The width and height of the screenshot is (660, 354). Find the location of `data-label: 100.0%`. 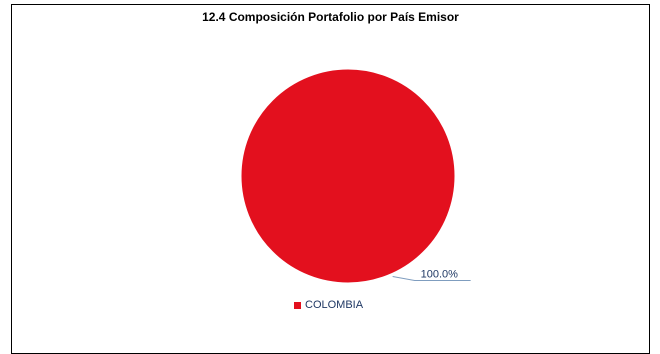

data-label: 100.0% is located at coordinates (440, 275).